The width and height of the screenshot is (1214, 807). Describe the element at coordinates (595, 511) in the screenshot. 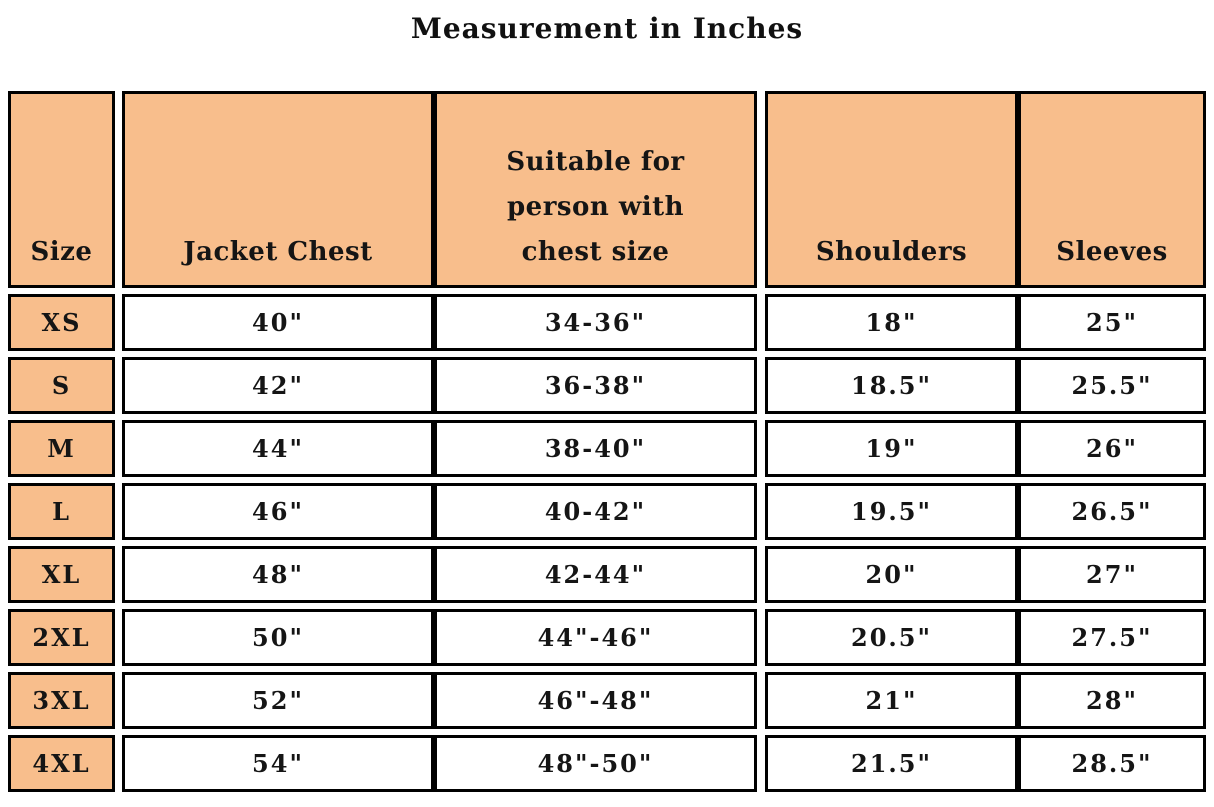

I see `chest-size-cell: 40-42"` at that location.